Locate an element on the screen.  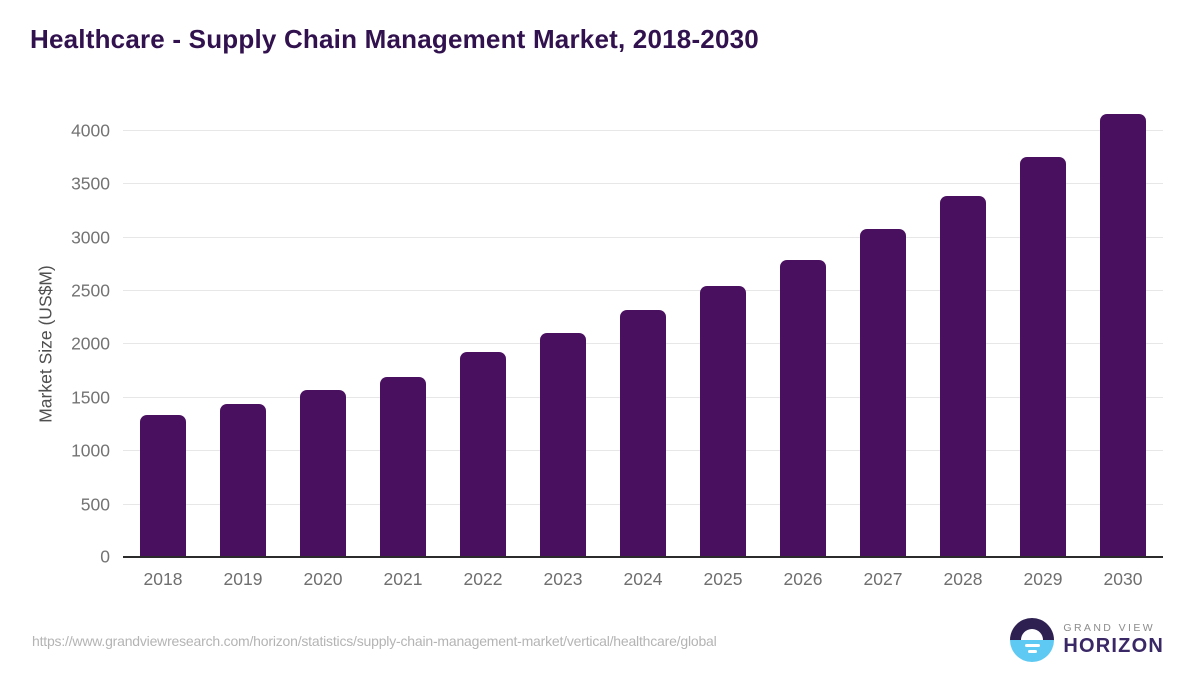
logo-wordmark: GRAND VIEW HORIZON is located at coordinates (1113, 640).